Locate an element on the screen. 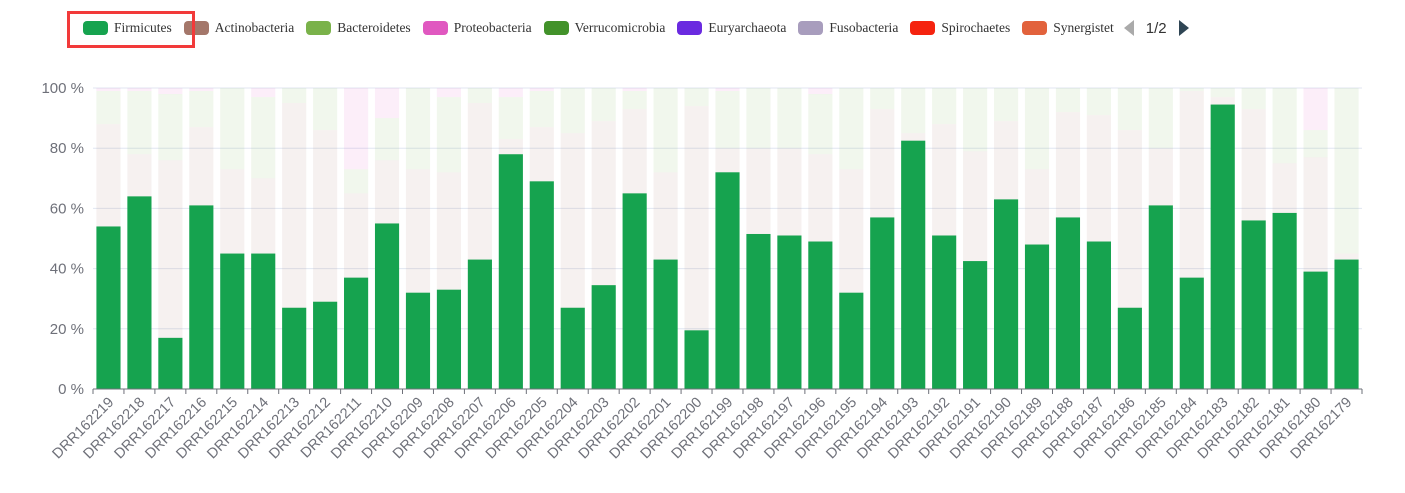 The width and height of the screenshot is (1405, 493). legend-item-proteobacteria: Proteobacteria is located at coordinates (477, 28).